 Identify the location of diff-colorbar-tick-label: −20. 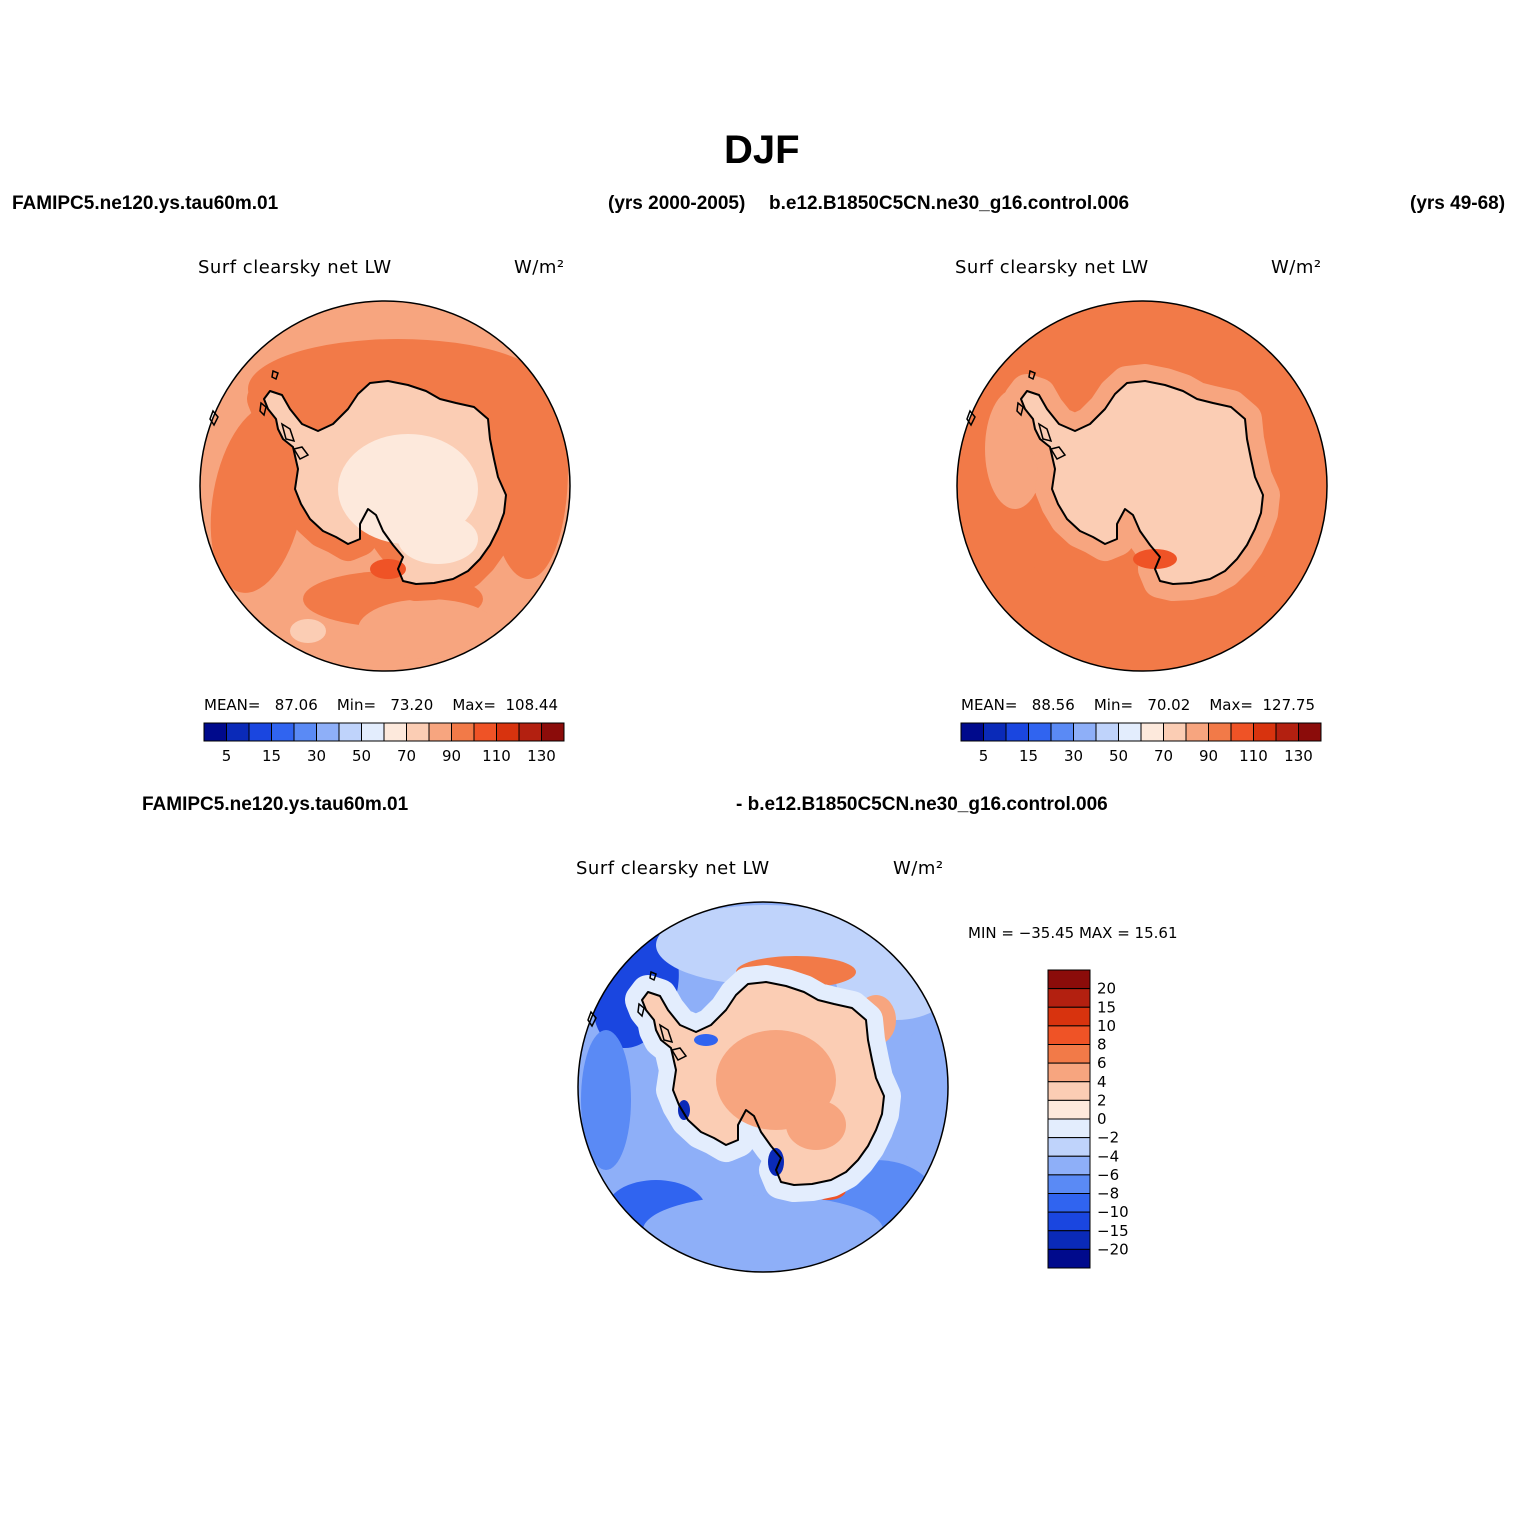
(1113, 1249).